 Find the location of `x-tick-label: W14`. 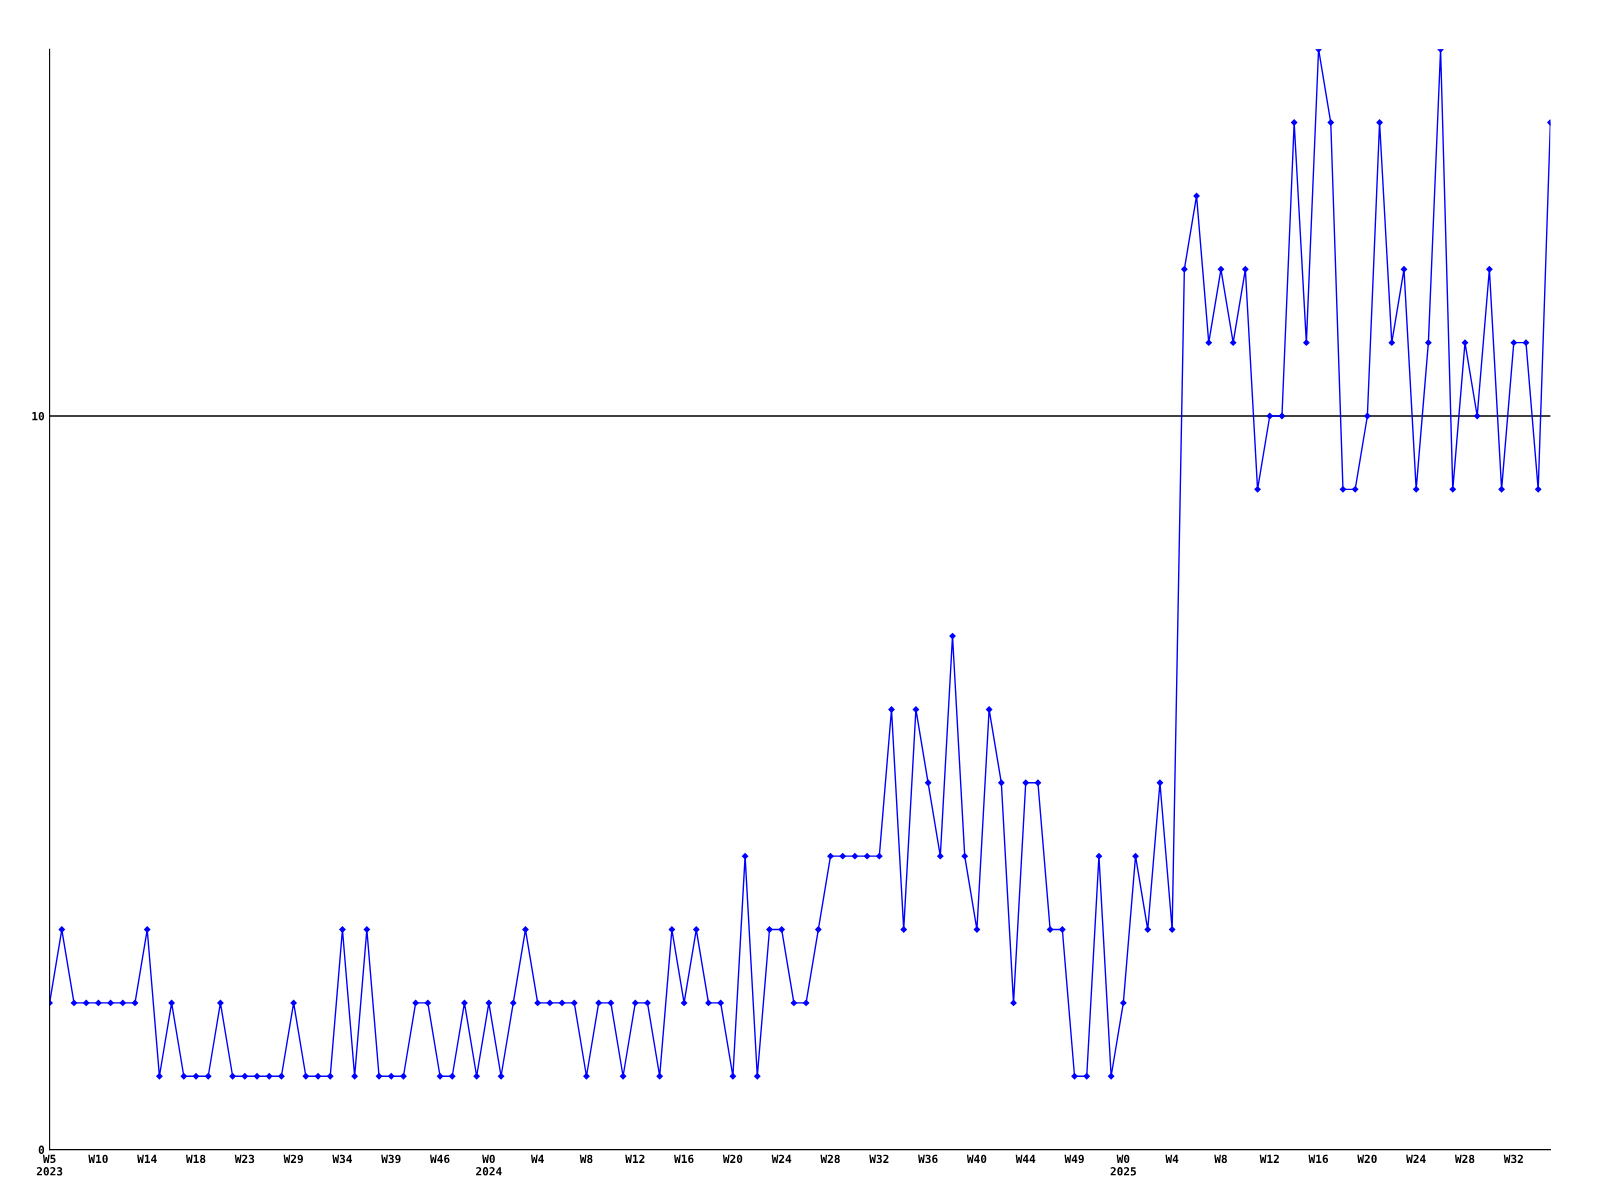

x-tick-label: W14 is located at coordinates (147, 1158).